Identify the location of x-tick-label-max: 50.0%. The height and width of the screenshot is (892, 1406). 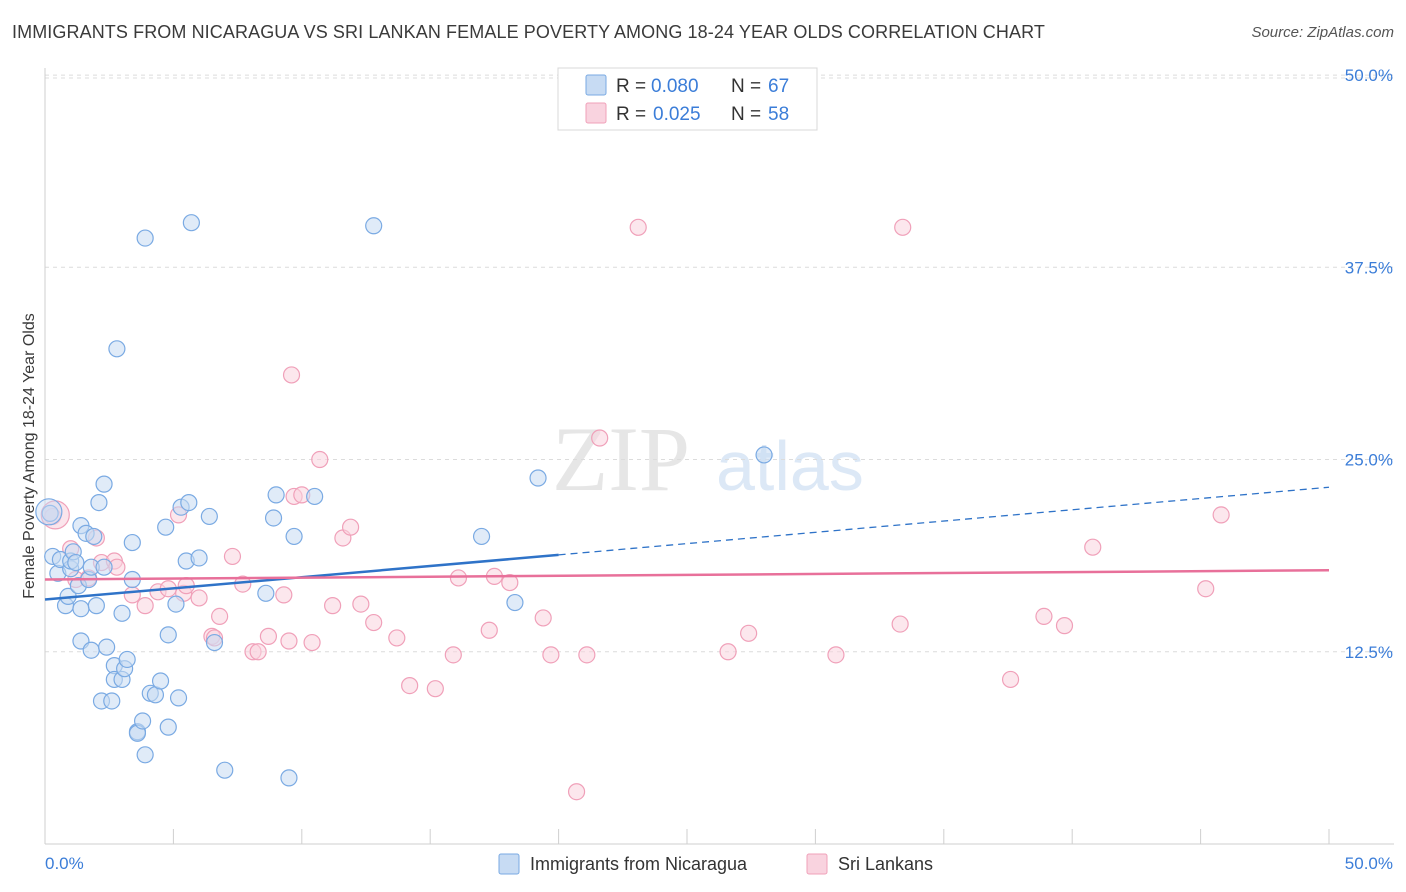
(1369, 863).